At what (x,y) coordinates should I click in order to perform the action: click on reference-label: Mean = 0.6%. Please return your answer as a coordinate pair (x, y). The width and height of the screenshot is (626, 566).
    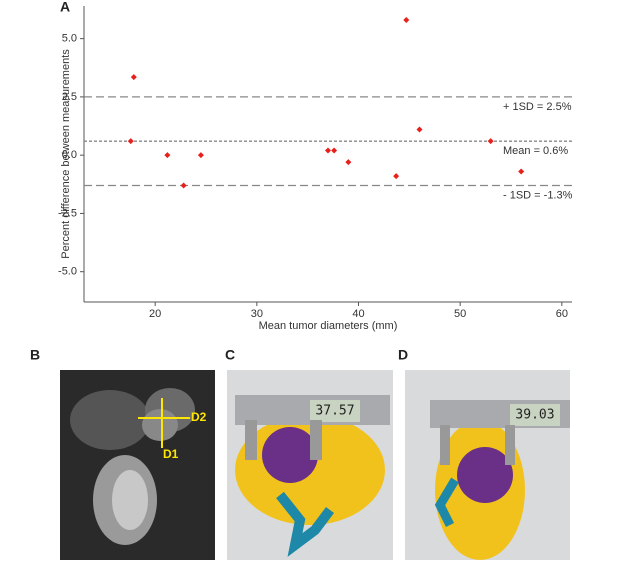
    Looking at the image, I should click on (535, 151).